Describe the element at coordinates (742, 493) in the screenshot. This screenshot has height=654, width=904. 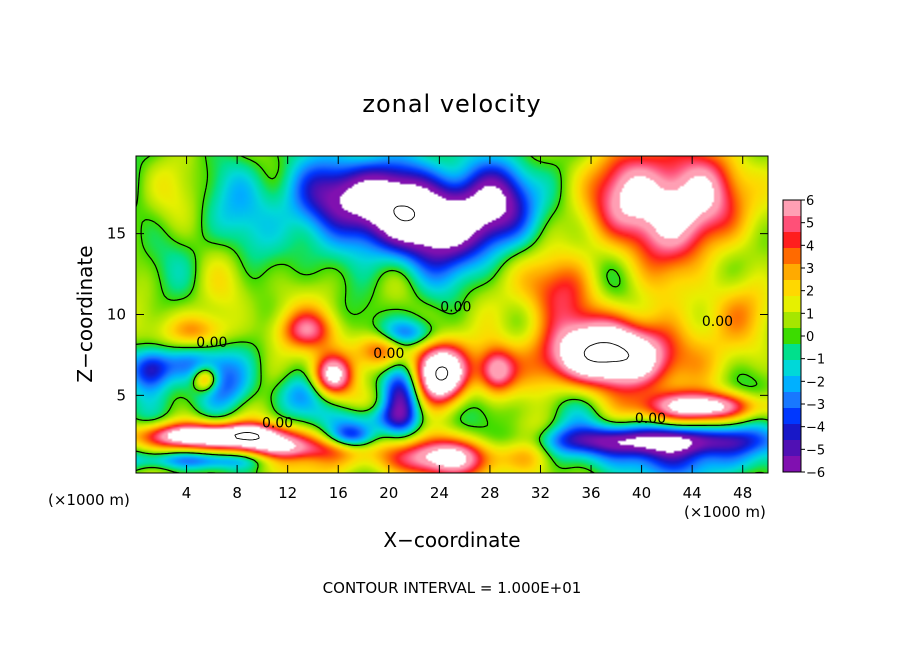
I see `x-tick-label: 48` at that location.